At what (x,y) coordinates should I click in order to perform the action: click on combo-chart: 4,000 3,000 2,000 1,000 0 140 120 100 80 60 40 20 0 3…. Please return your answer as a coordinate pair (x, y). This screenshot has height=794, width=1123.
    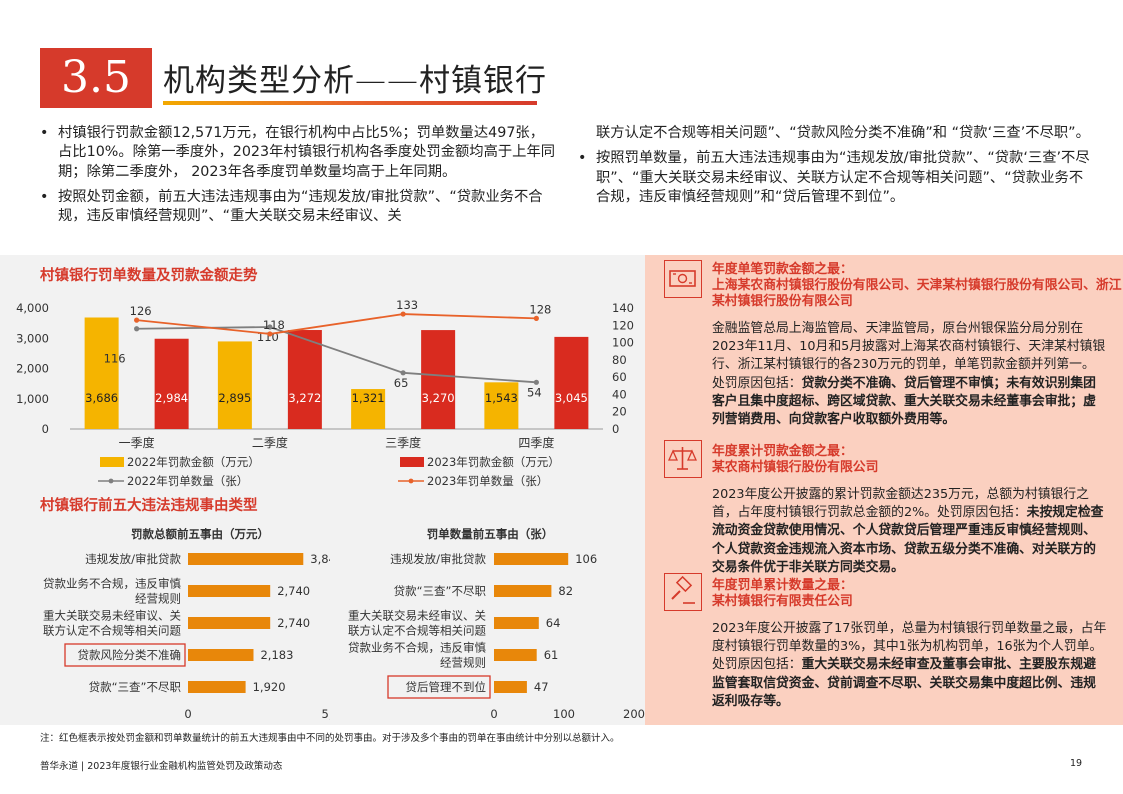
    Looking at the image, I should click on (325, 393).